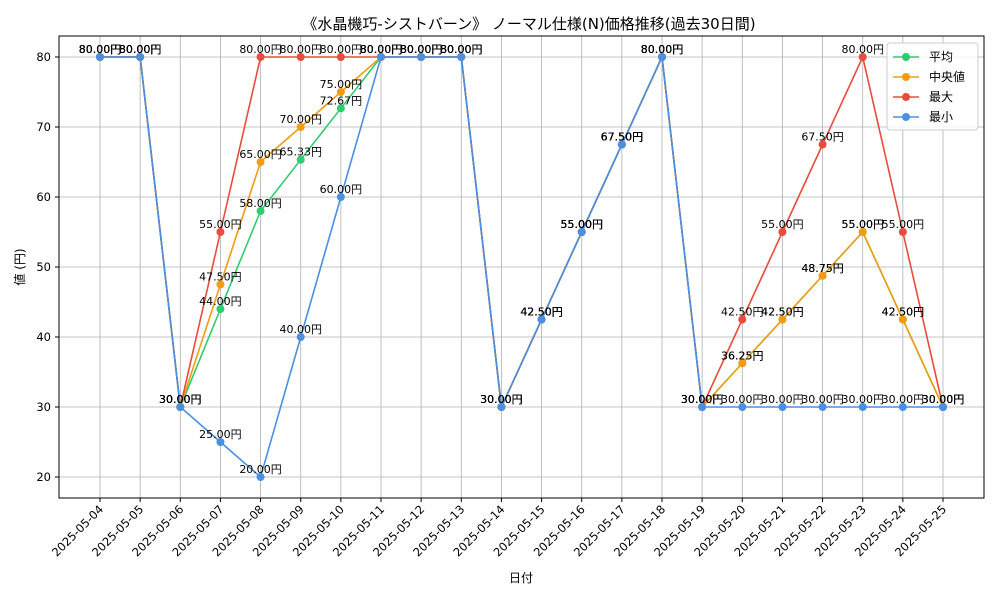 The width and height of the screenshot is (1000, 600). What do you see at coordinates (742, 355) in the screenshot?
I see `data-label: 36.25円` at bounding box center [742, 355].